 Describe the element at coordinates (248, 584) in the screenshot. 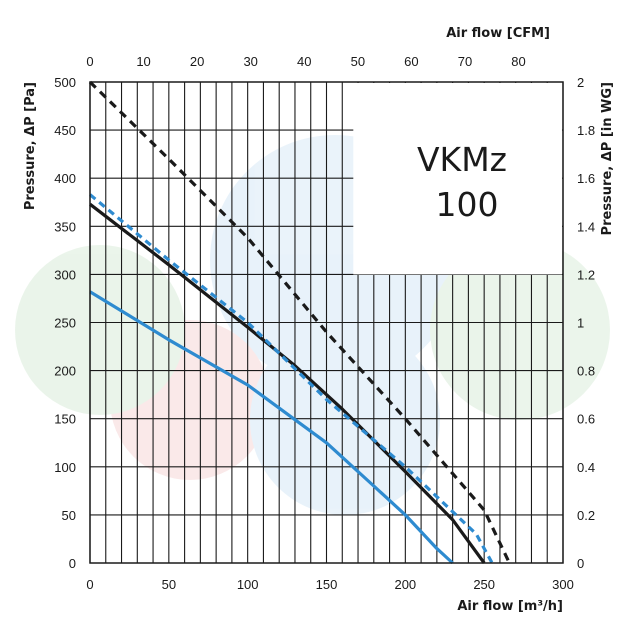

I see `x-bottom-tick-label: 100` at that location.